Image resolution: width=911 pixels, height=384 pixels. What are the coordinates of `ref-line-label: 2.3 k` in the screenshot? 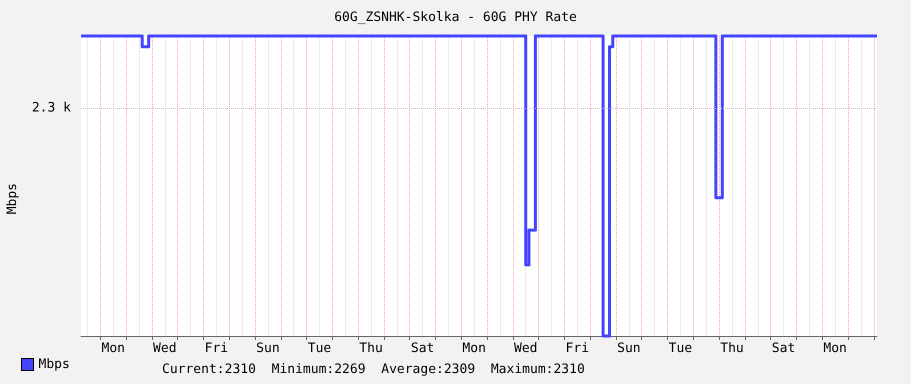 It's located at (52, 108).